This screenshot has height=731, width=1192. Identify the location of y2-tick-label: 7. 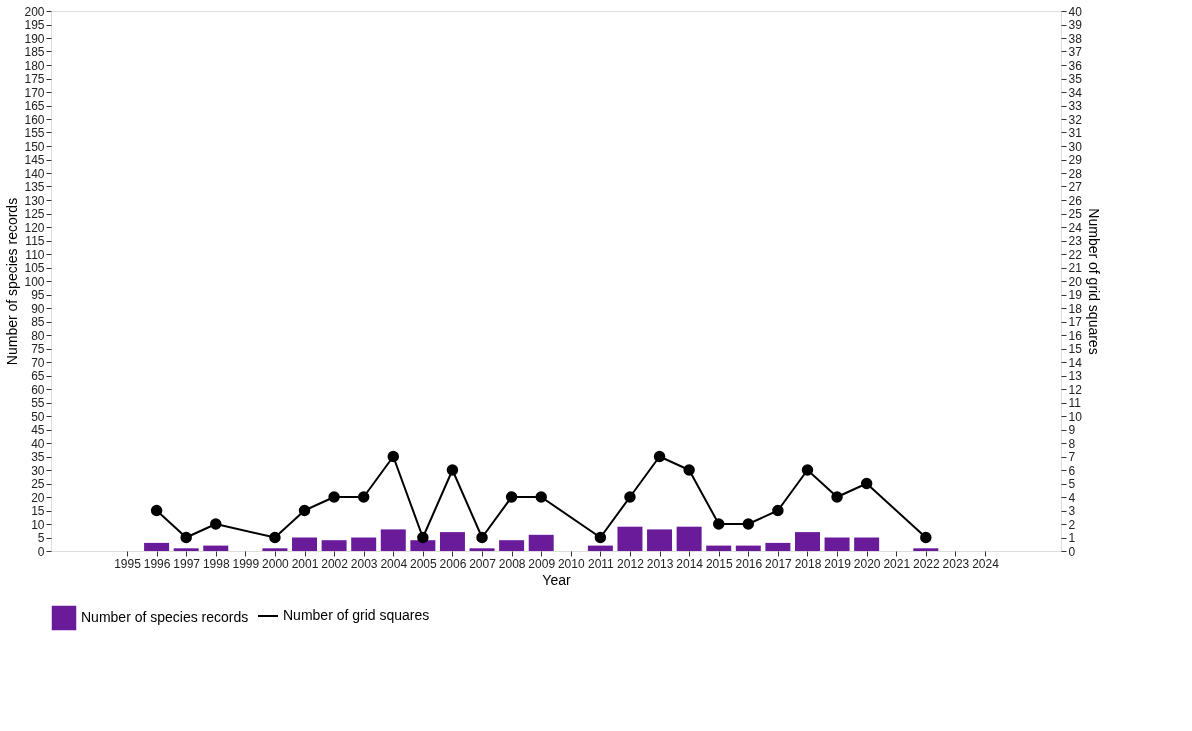
(1072, 457).